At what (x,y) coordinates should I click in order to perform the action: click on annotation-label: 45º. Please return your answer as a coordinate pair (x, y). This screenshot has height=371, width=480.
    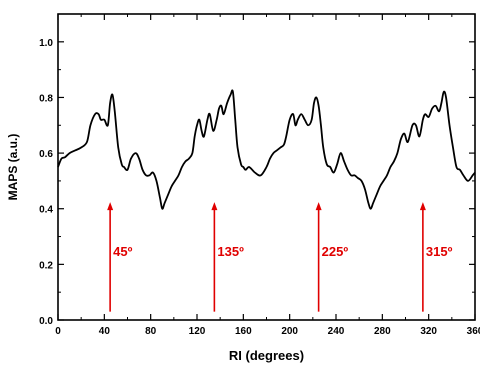
    Looking at the image, I should click on (122, 251).